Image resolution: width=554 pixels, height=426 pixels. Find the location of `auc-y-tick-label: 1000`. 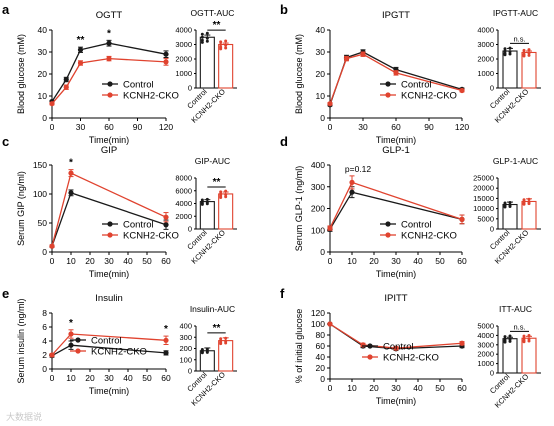

auc-y-tick-label: 1000 is located at coordinates (485, 73).